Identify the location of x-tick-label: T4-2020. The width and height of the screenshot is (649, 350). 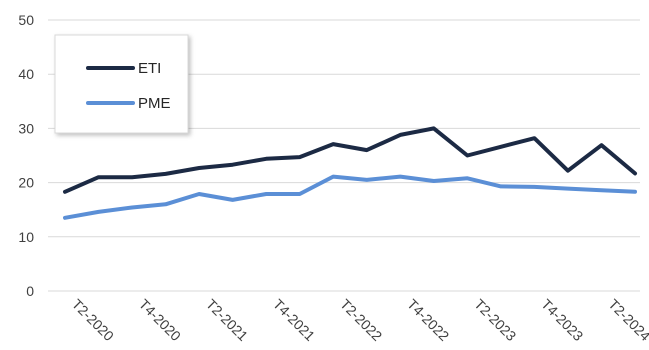
(160, 320).